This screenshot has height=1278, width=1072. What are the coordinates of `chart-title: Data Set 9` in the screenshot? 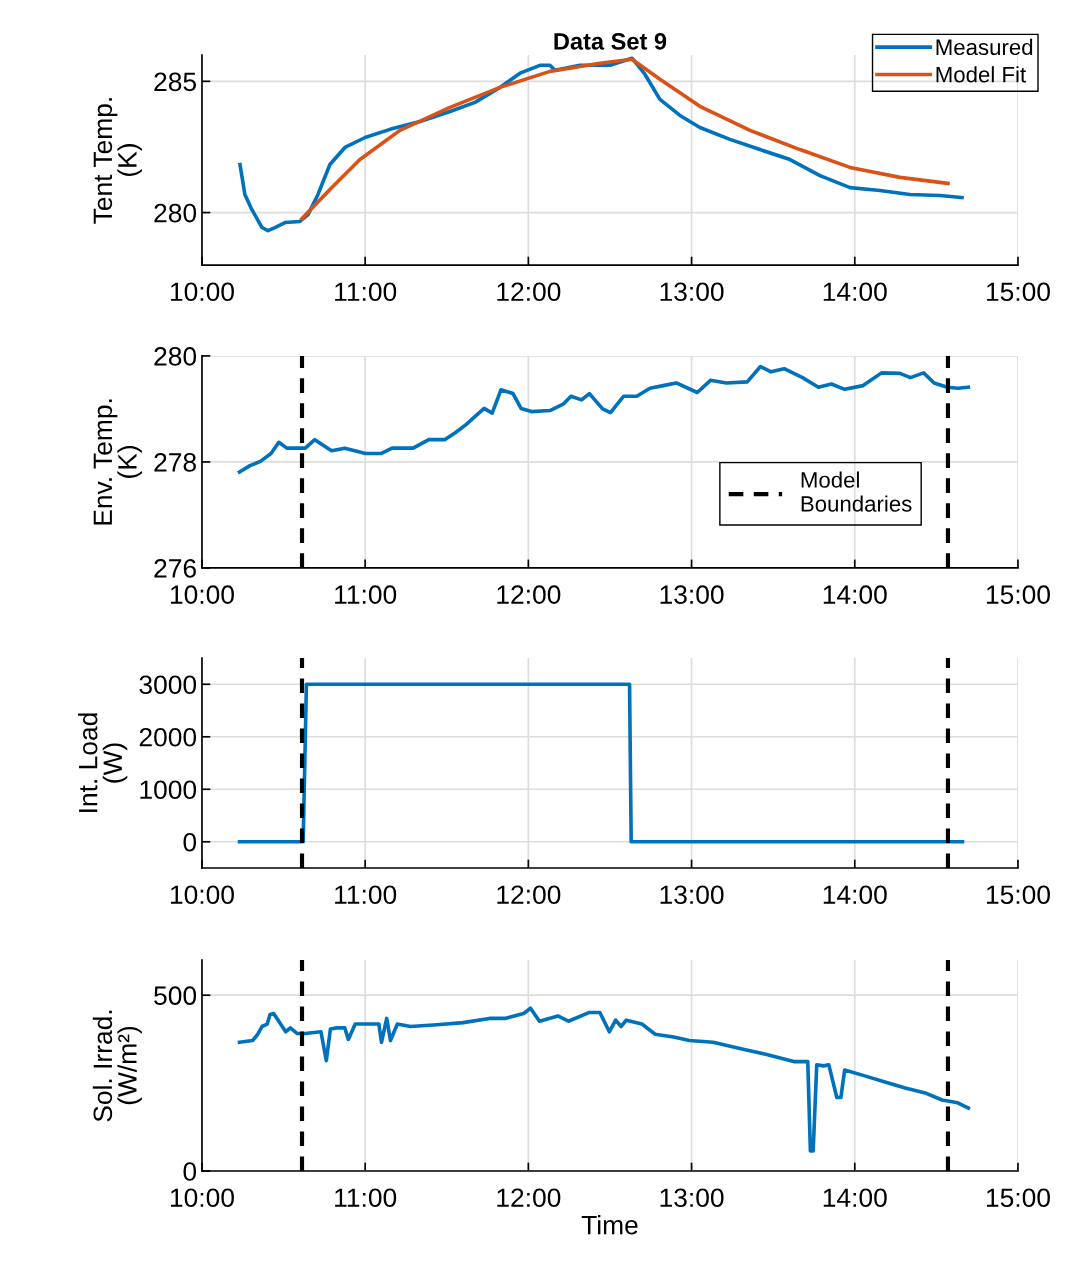 It's located at (610, 41).